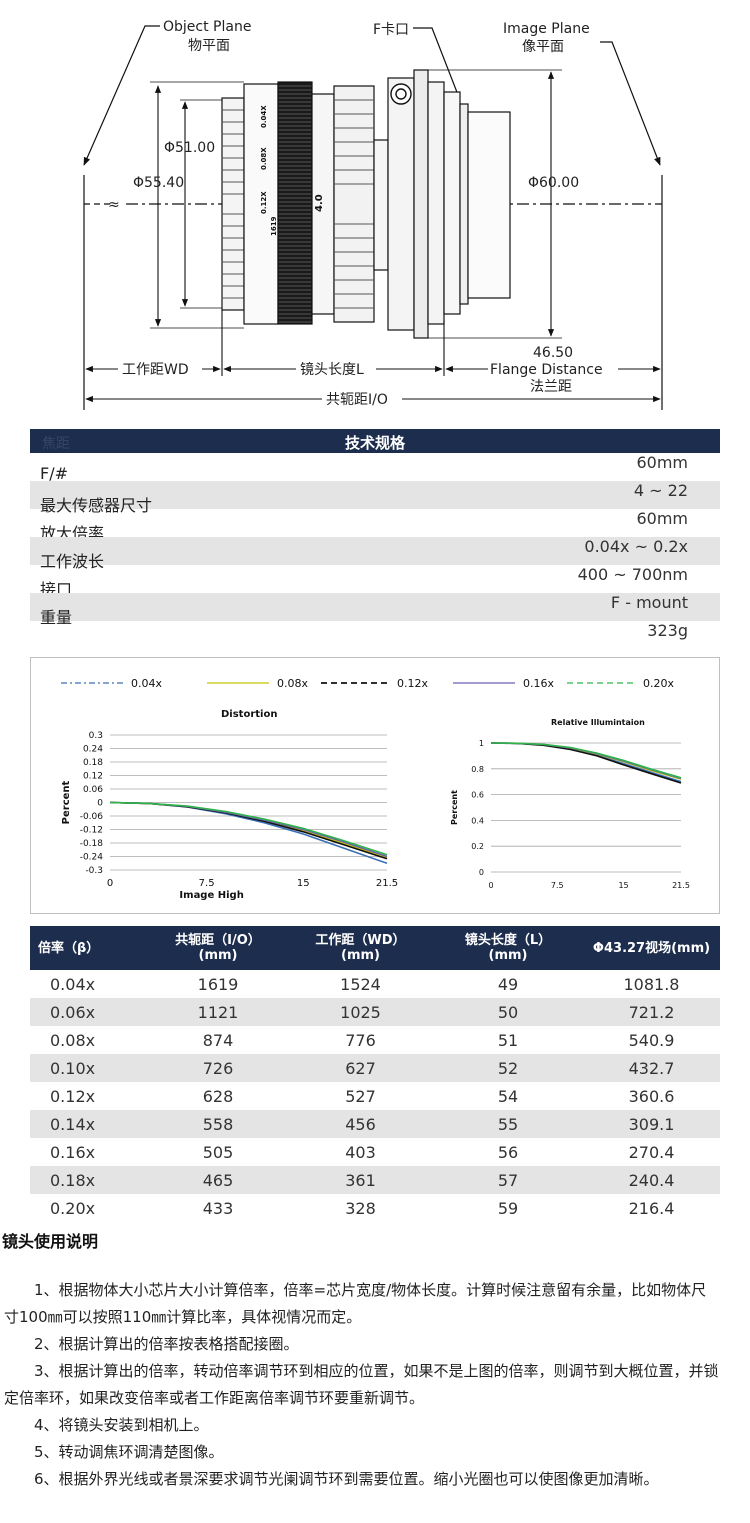 The height and width of the screenshot is (1523, 750). Describe the element at coordinates (73, 1040) in the screenshot. I see `table-cell: 0.08x` at that location.